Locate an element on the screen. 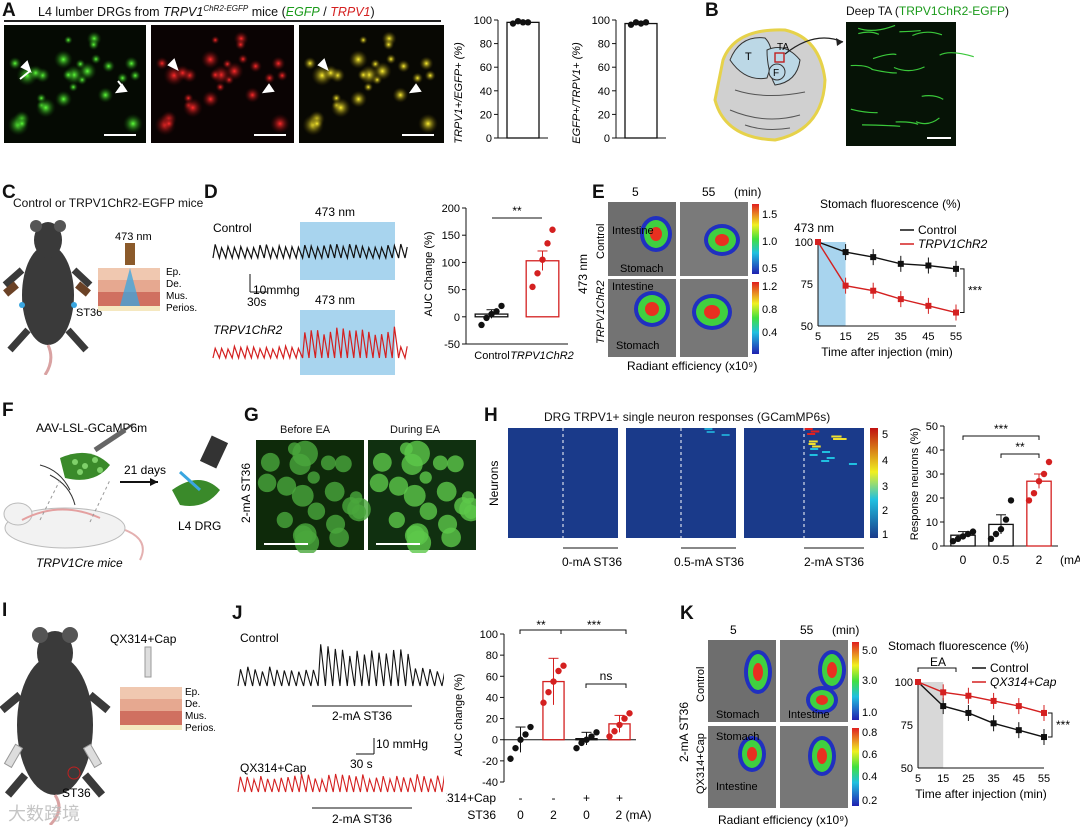 Image resolution: width=1080 pixels, height=829 pixels. svg-text: 1 is located at coordinates (885, 535).